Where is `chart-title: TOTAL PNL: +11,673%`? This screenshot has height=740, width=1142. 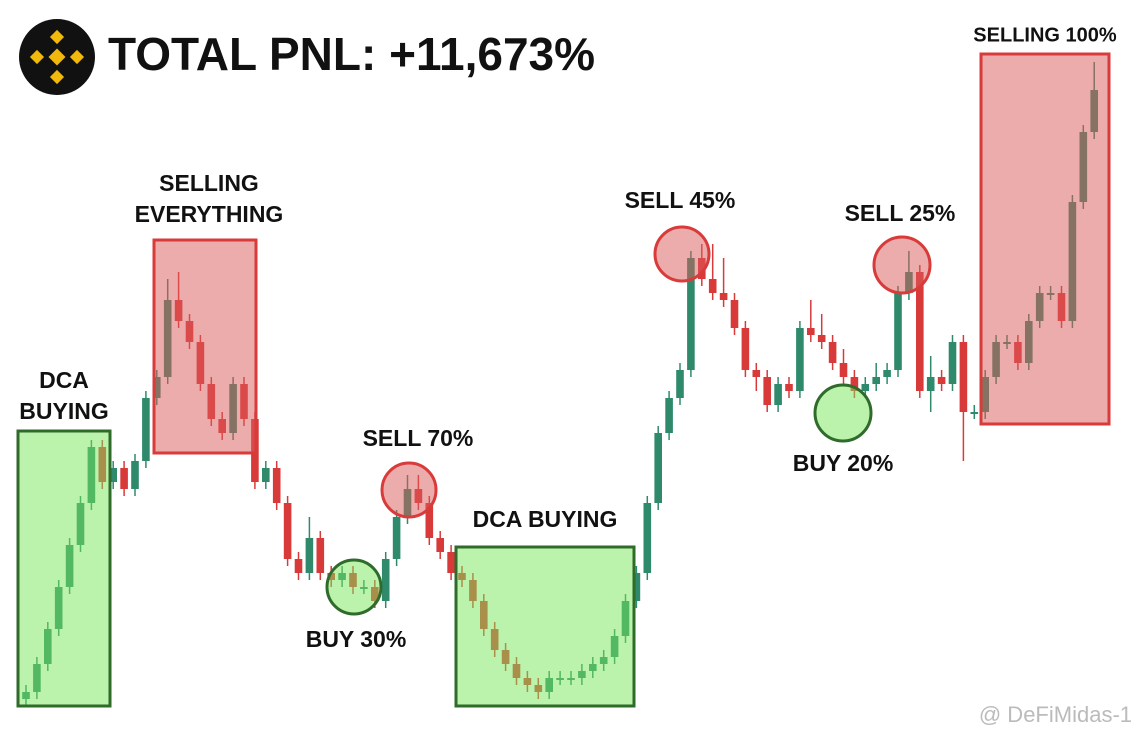 chart-title: TOTAL PNL: +11,673% is located at coordinates (351, 54).